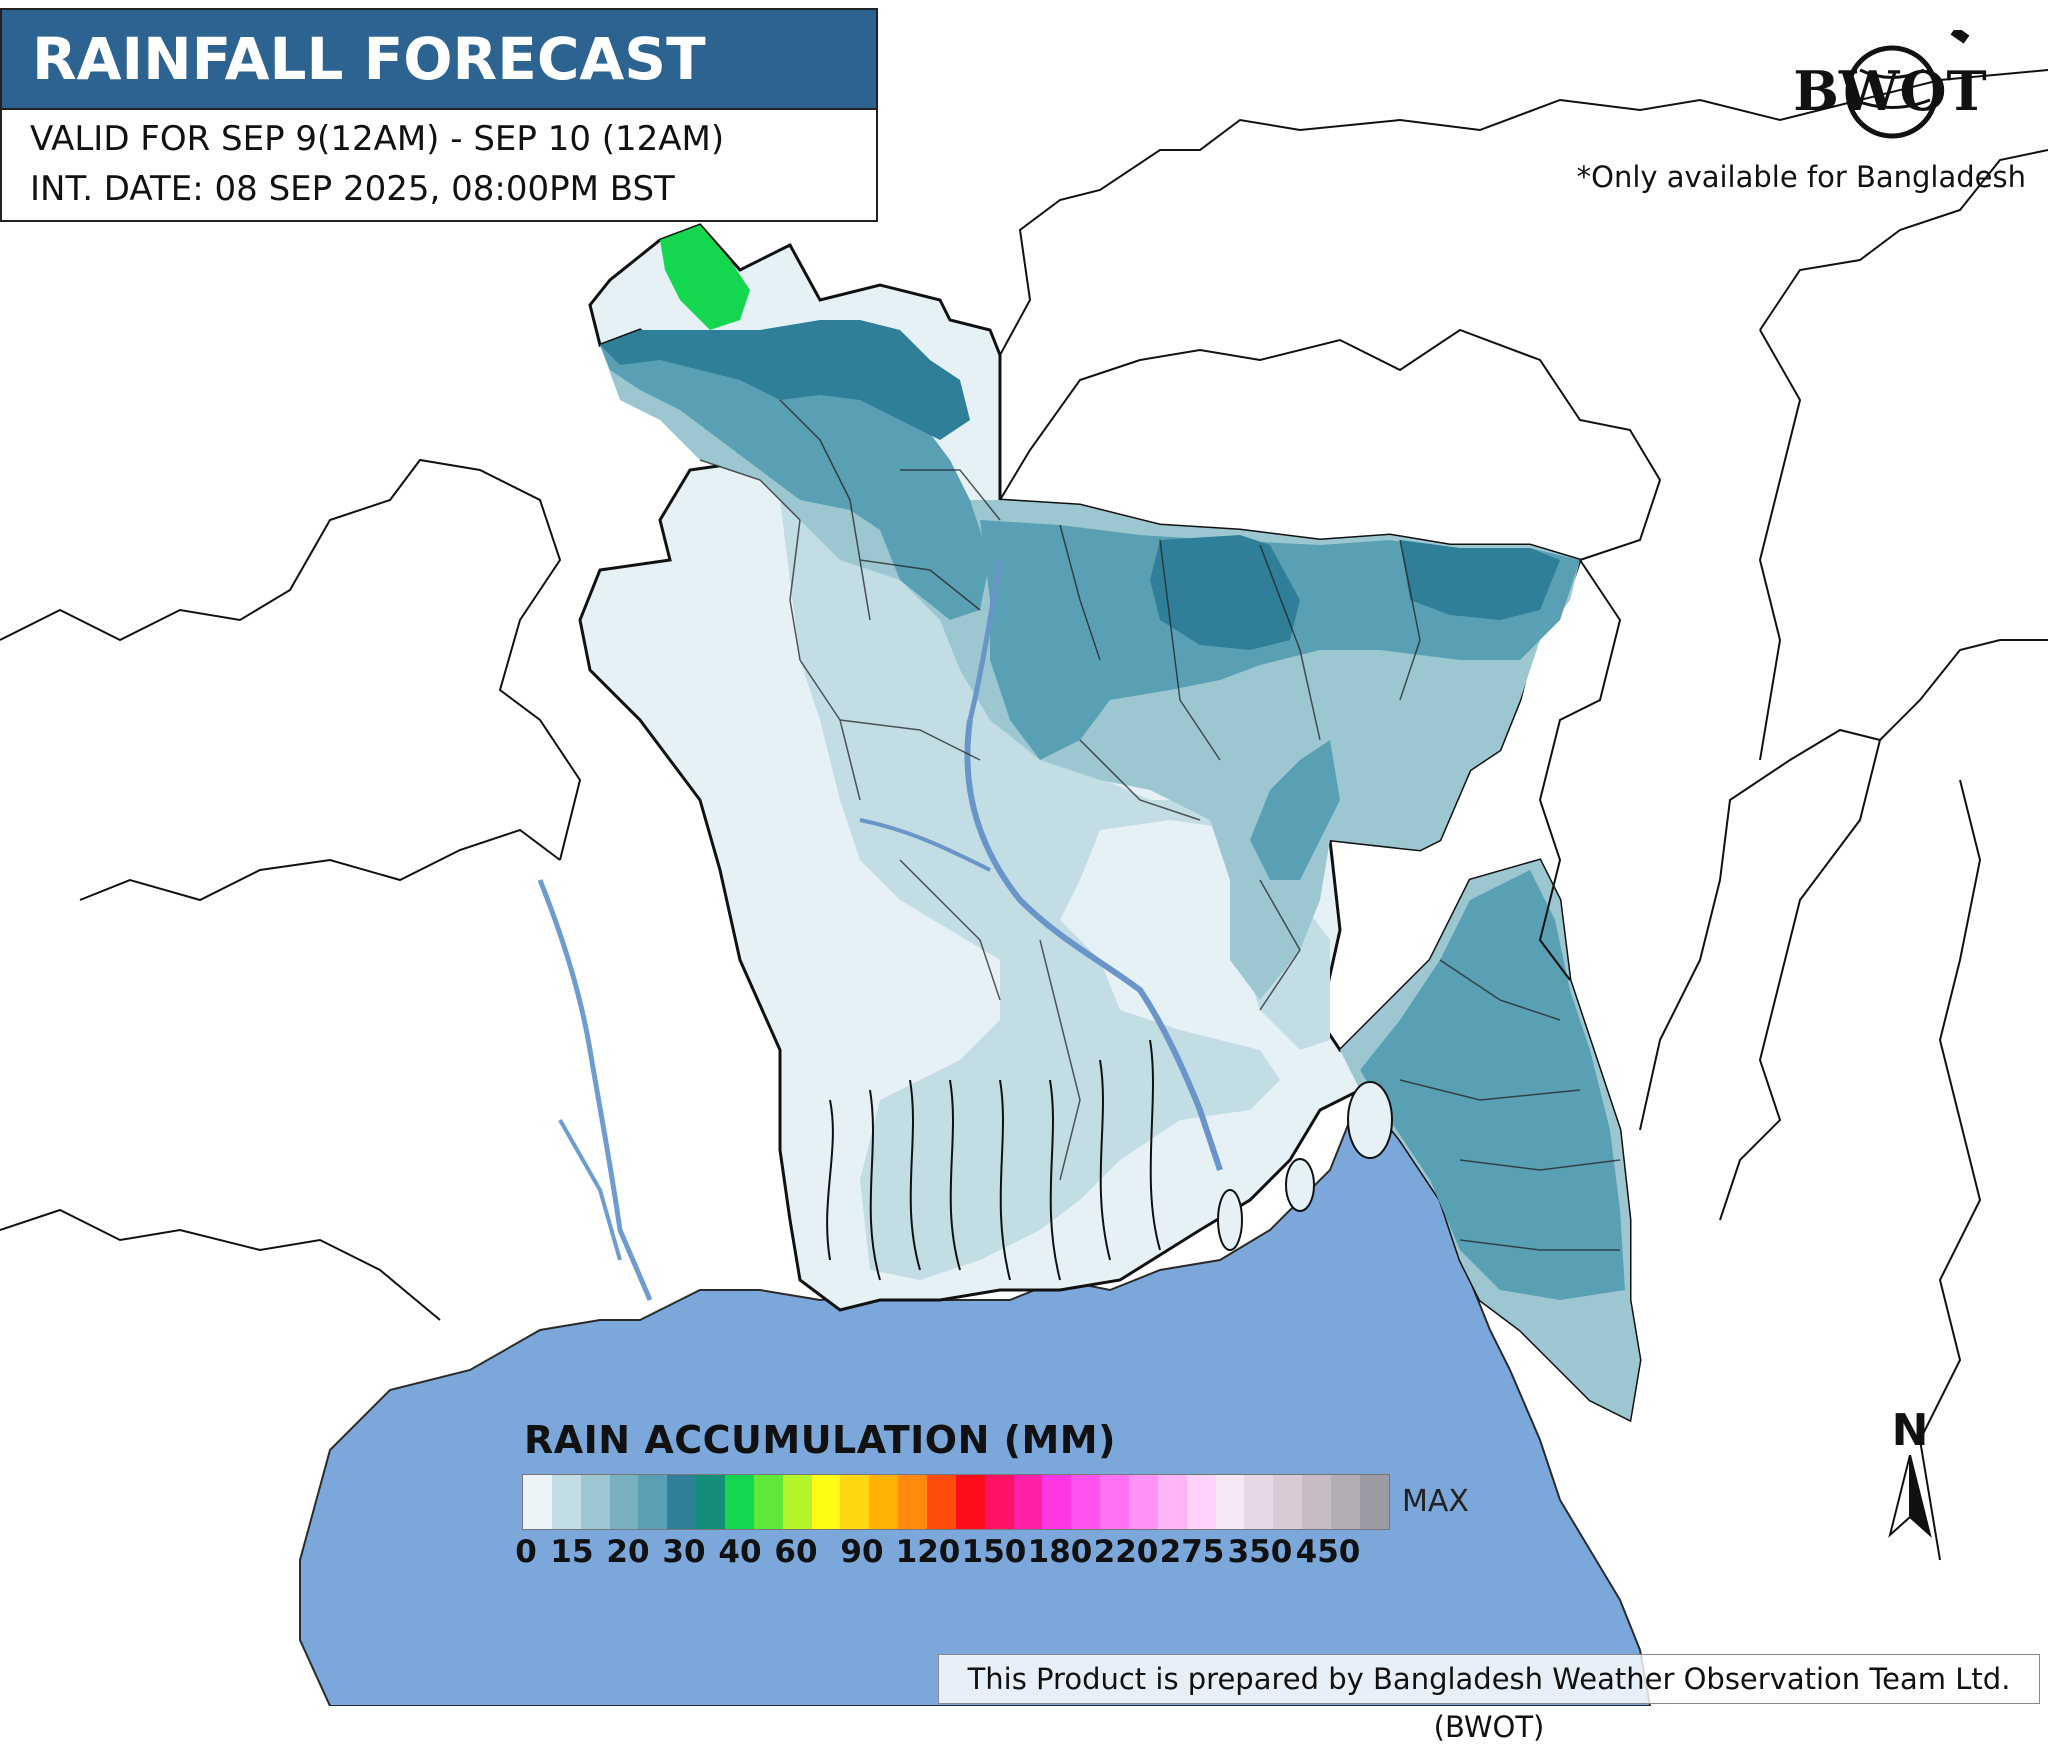 The width and height of the screenshot is (2048, 1751). I want to click on rain-zone-15mm, so click(1055, 885).